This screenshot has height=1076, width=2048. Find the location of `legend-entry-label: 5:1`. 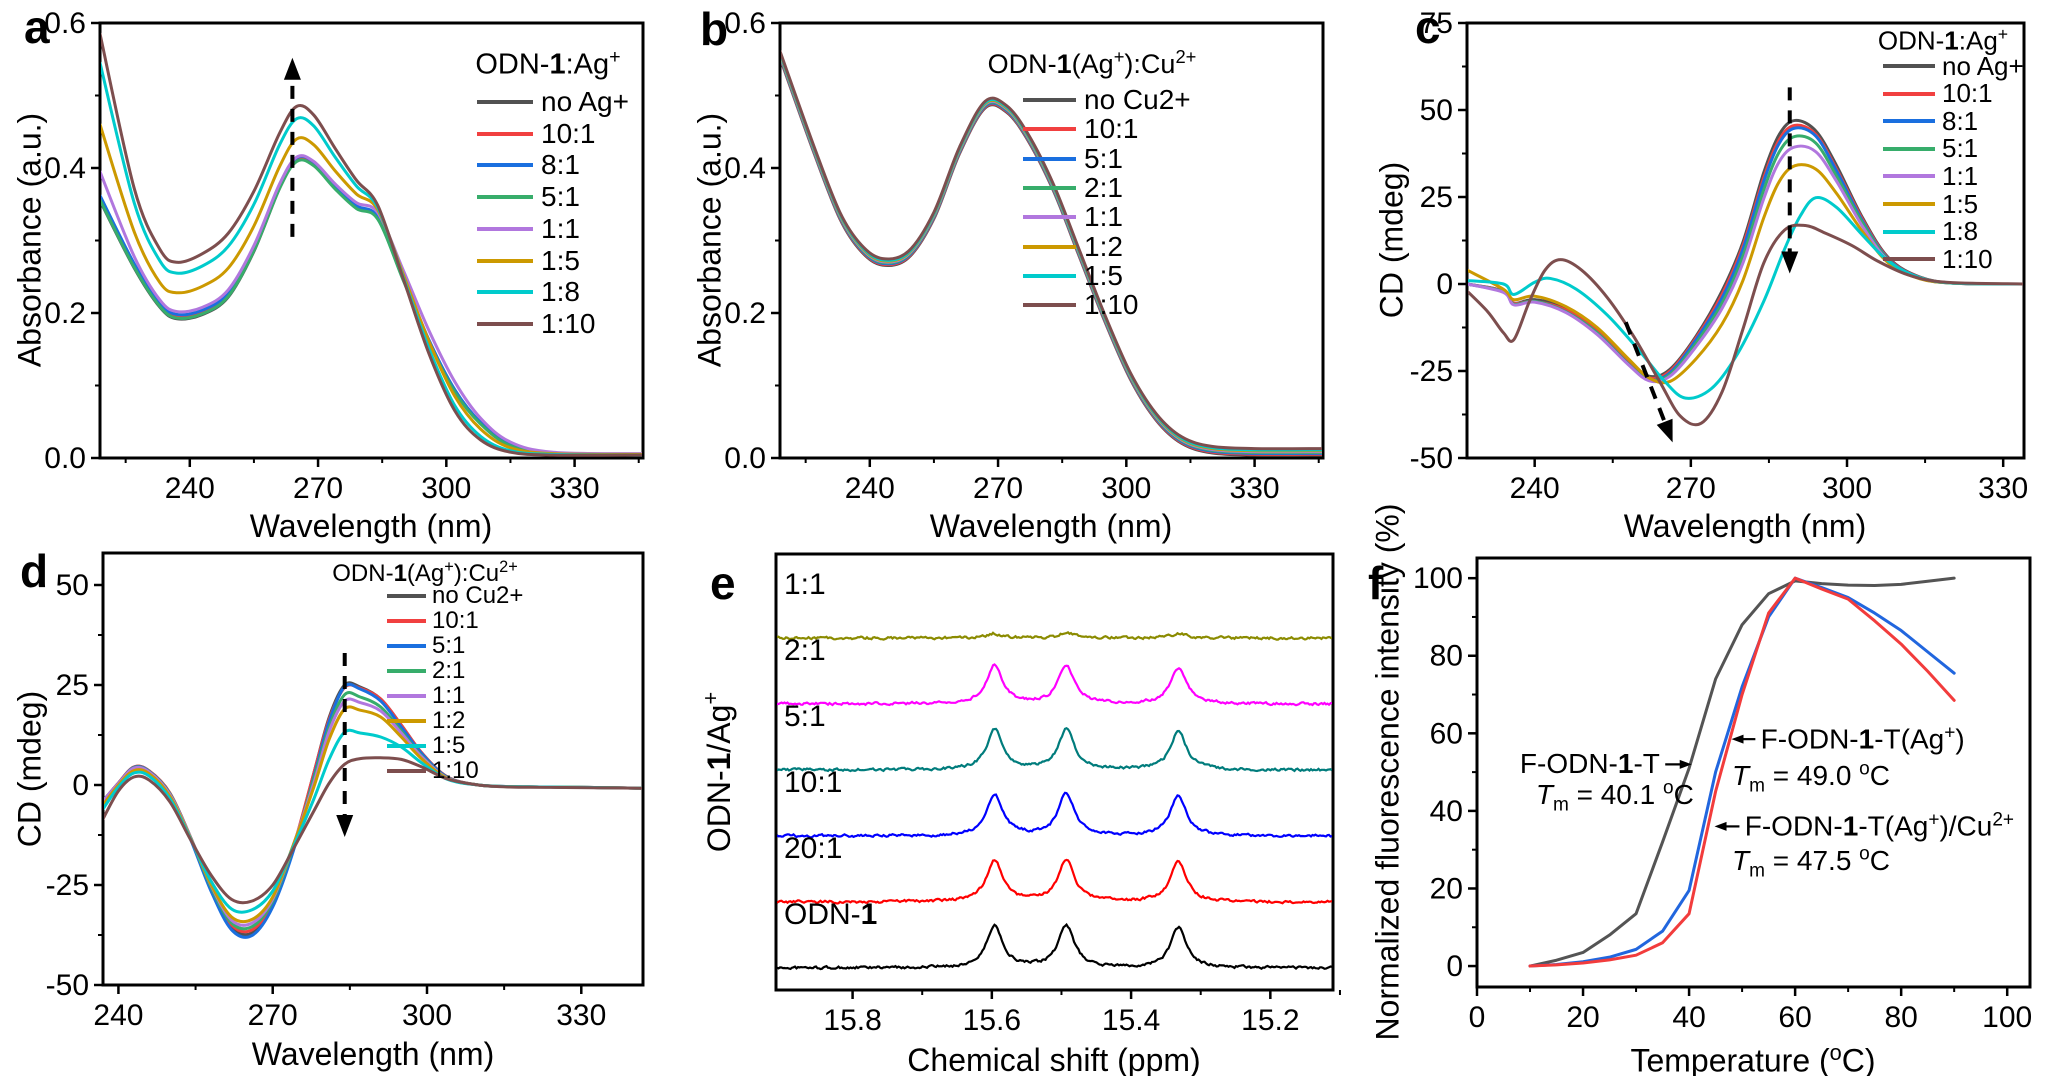

legend-entry-label: 5:1 is located at coordinates (1103, 158).